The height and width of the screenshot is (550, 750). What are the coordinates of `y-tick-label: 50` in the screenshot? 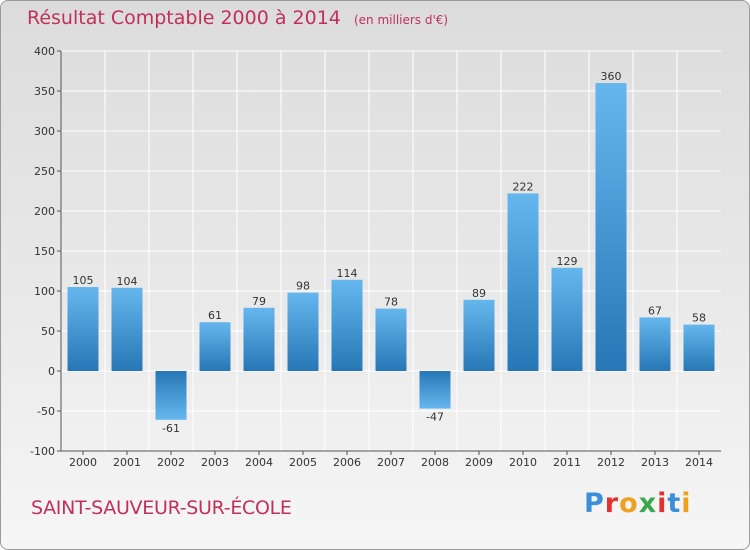 It's located at (48, 331).